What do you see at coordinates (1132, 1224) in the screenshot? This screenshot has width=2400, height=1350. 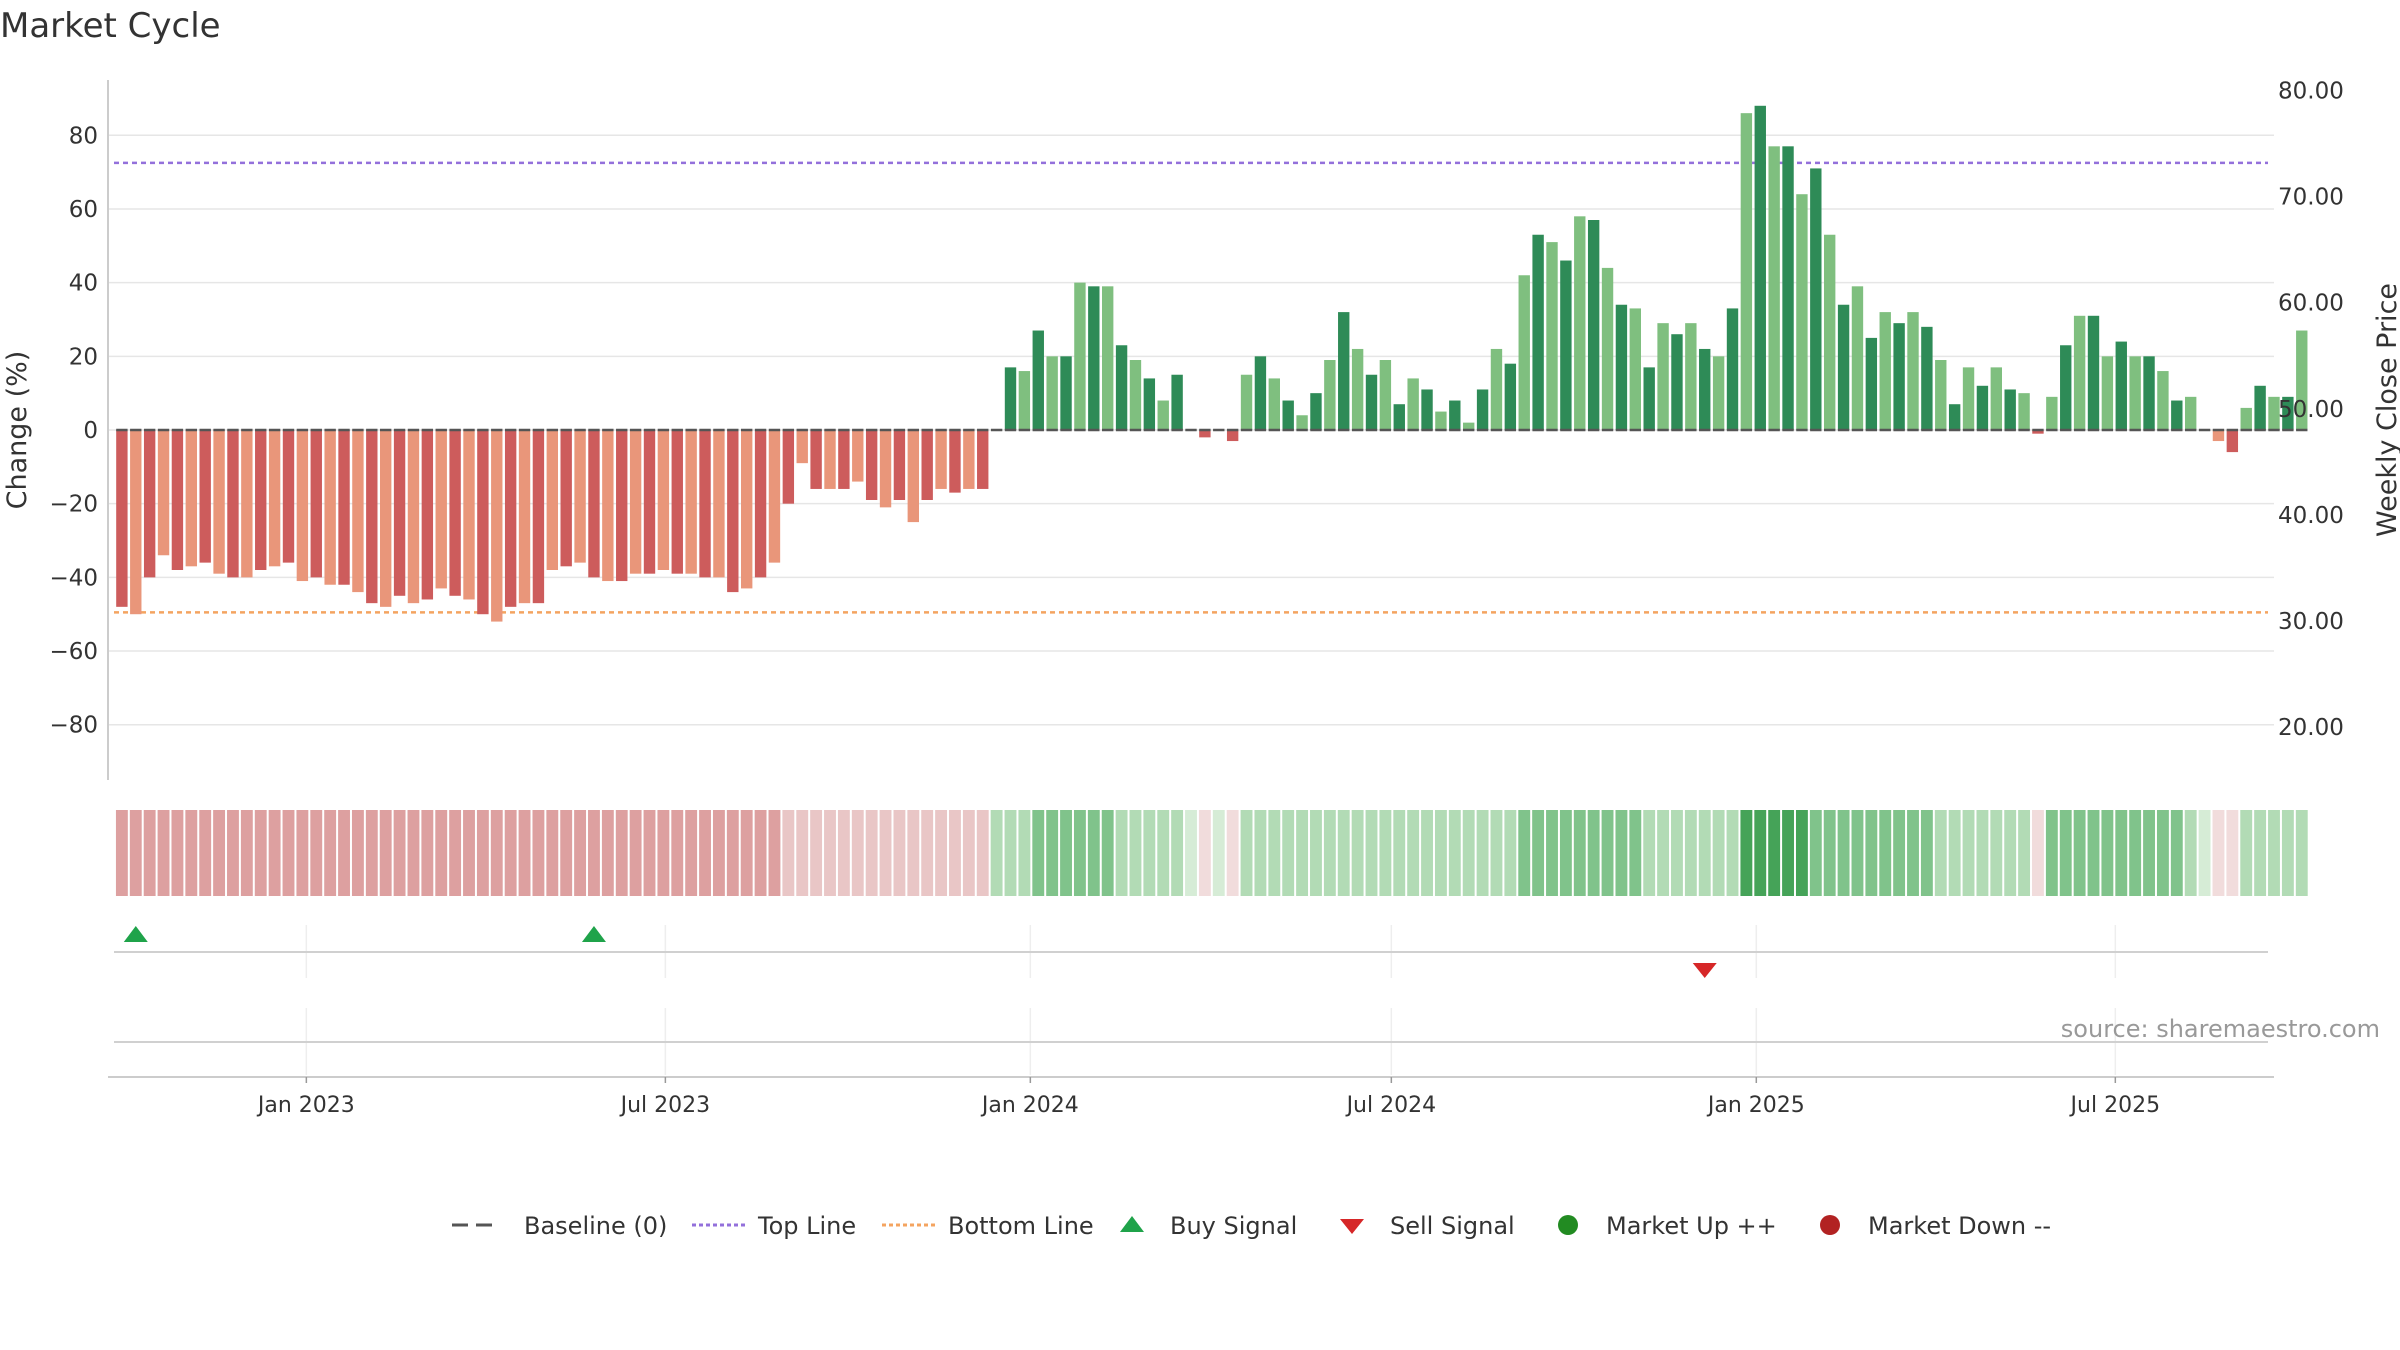 I see `triangle-up-icon` at bounding box center [1132, 1224].